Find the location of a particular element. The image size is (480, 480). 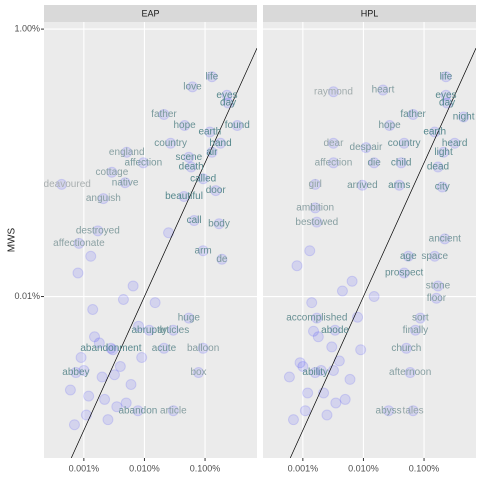

word-label: death is located at coordinates (191, 167).